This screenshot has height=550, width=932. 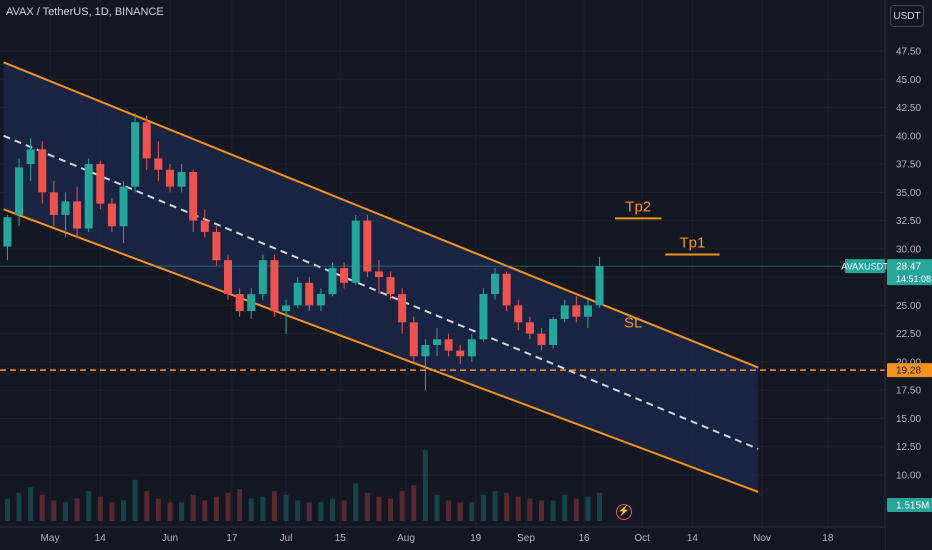 I want to click on level-price-tag, so click(x=909, y=370).